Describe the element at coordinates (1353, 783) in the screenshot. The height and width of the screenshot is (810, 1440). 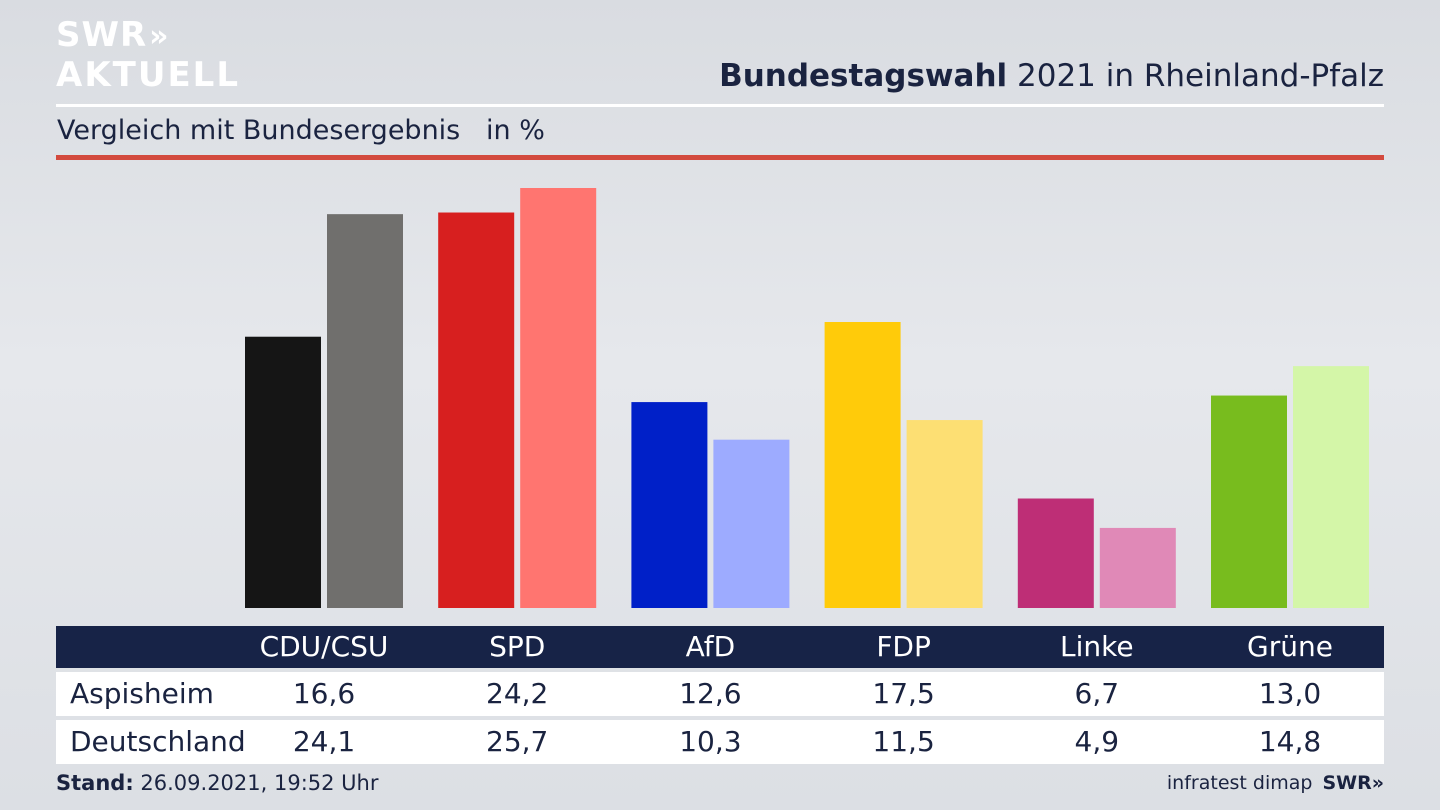
I see `swr-logo: SWR»` at that location.